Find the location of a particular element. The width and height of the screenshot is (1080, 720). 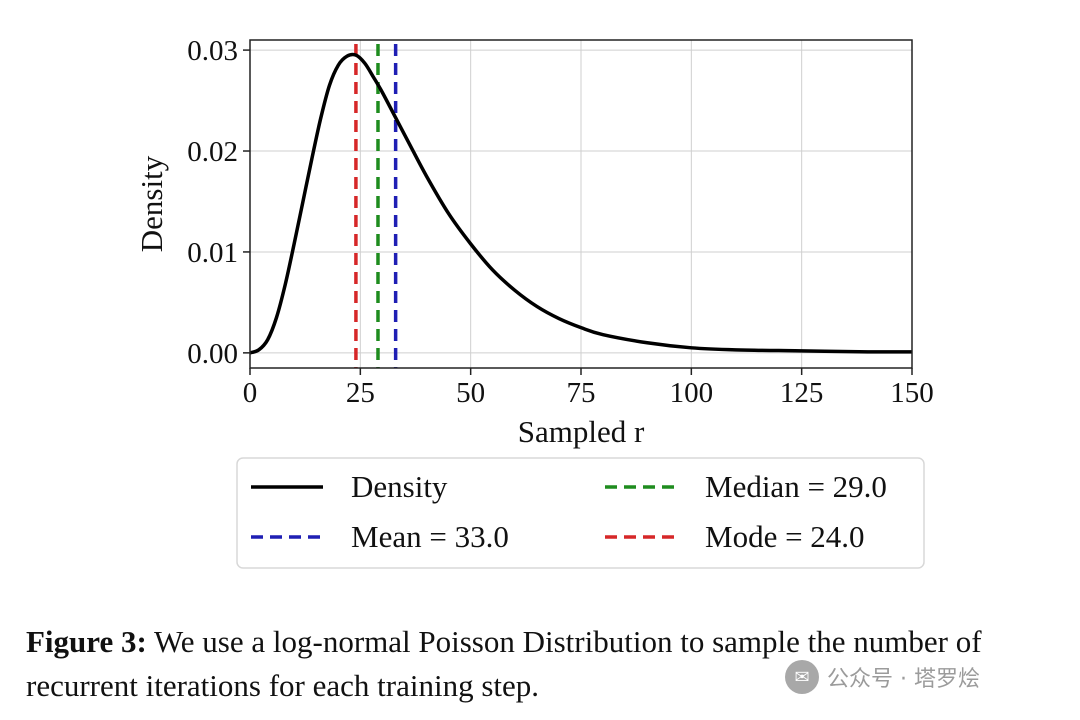

y-tick-label: 0.03 is located at coordinates (212, 51).